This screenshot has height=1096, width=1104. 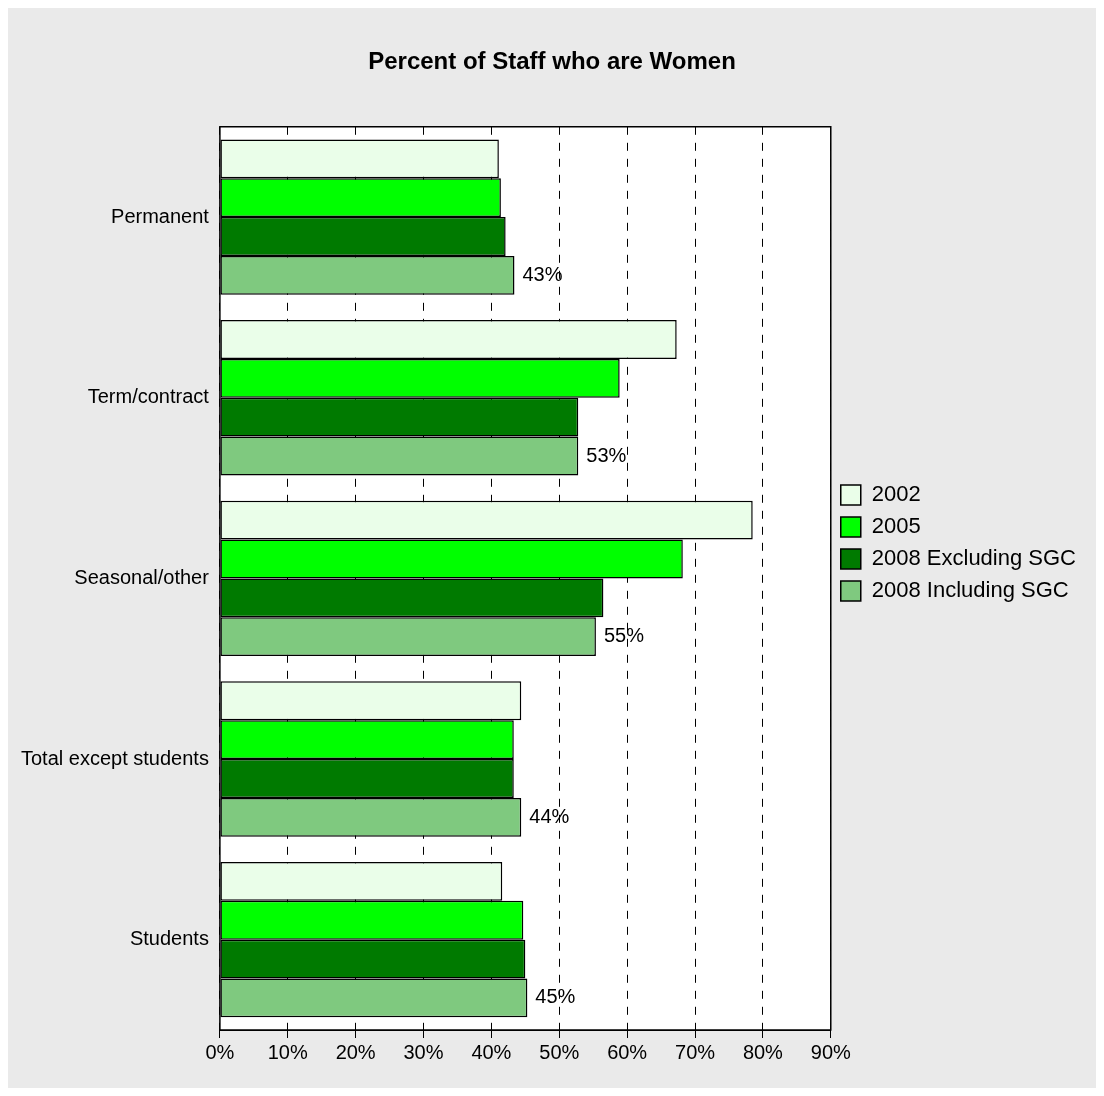 What do you see at coordinates (555, 996) in the screenshot?
I see `data-label: 45%` at bounding box center [555, 996].